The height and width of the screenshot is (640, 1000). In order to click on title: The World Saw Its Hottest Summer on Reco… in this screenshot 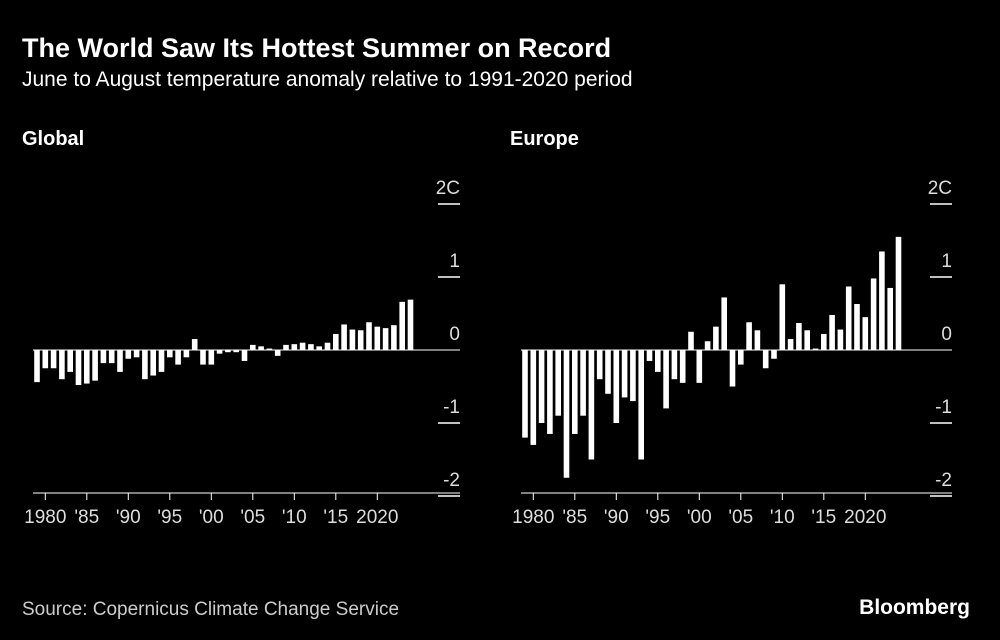, I will do `click(316, 48)`.